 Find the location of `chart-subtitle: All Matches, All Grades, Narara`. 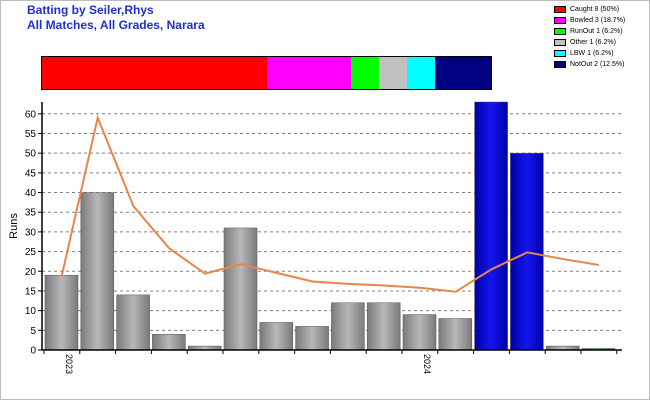

chart-subtitle: All Matches, All Grades, Narara is located at coordinates (116, 25).